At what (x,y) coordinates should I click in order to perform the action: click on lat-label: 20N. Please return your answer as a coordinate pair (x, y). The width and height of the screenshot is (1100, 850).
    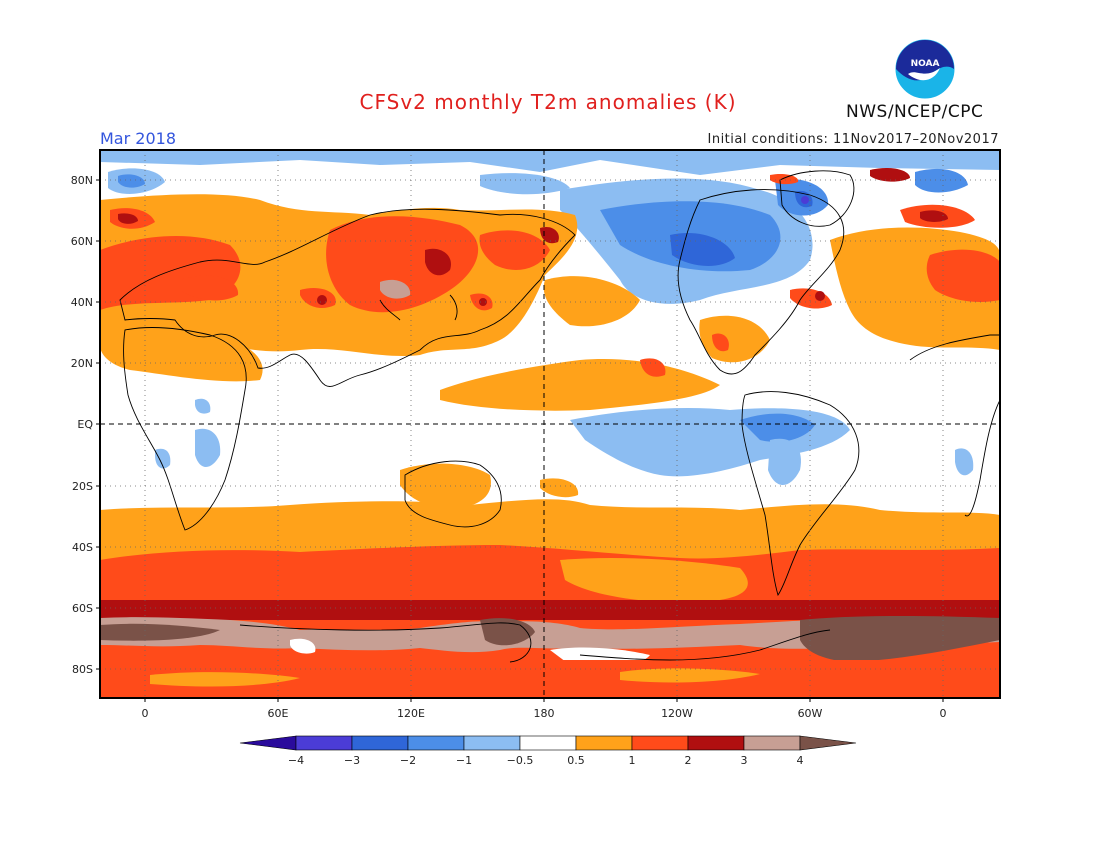
    Looking at the image, I should click on (82, 363).